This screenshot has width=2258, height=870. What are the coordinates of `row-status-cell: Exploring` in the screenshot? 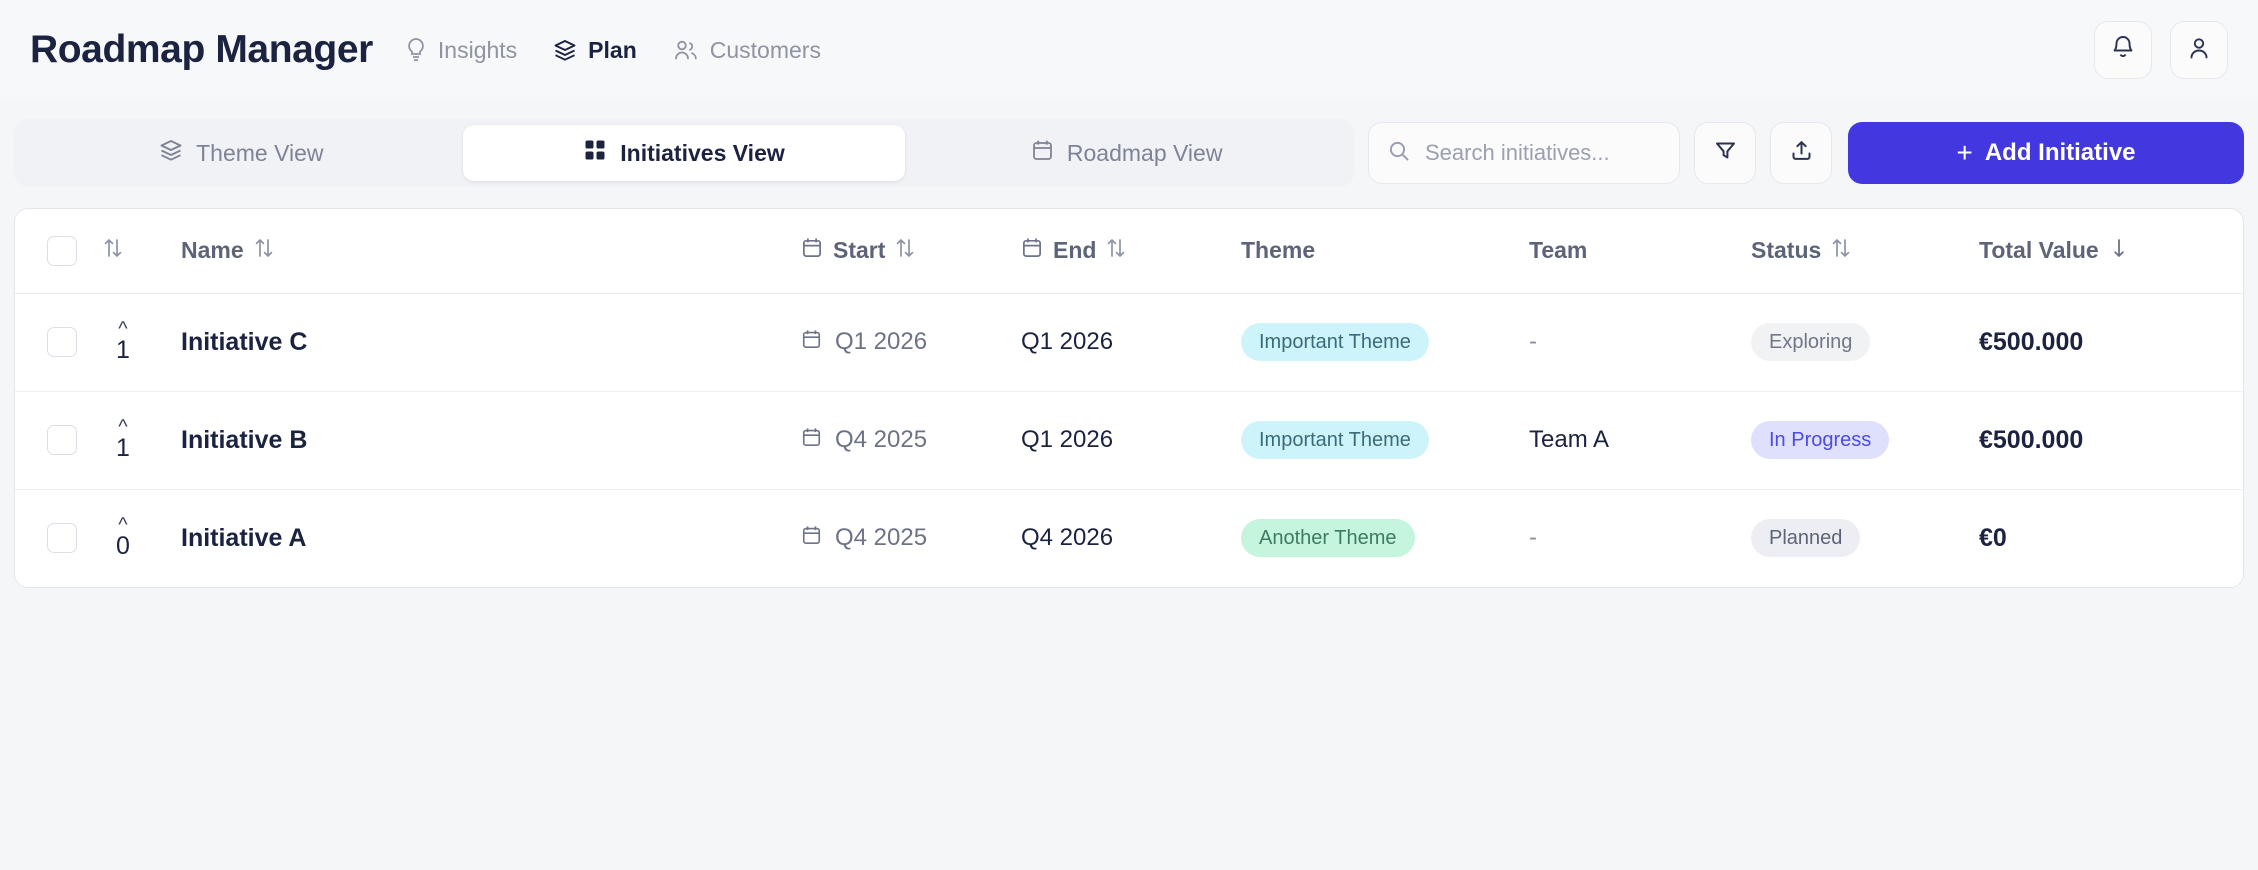 It's located at (1865, 342).